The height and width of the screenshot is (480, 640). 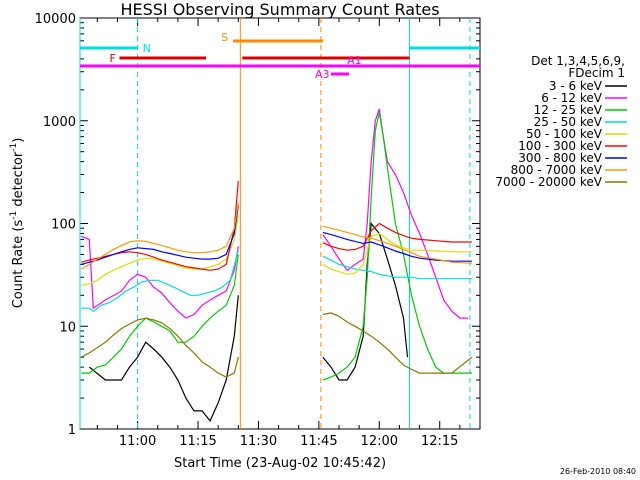 What do you see at coordinates (197, 441) in the screenshot?
I see `x-tick-label: 11:15` at bounding box center [197, 441].